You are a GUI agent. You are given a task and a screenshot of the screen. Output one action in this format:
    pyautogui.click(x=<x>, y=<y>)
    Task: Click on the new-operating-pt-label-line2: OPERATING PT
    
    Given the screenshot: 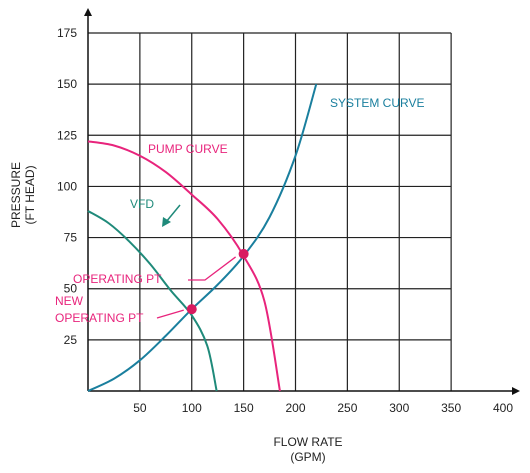 What is the action you would take?
    pyautogui.click(x=99, y=318)
    